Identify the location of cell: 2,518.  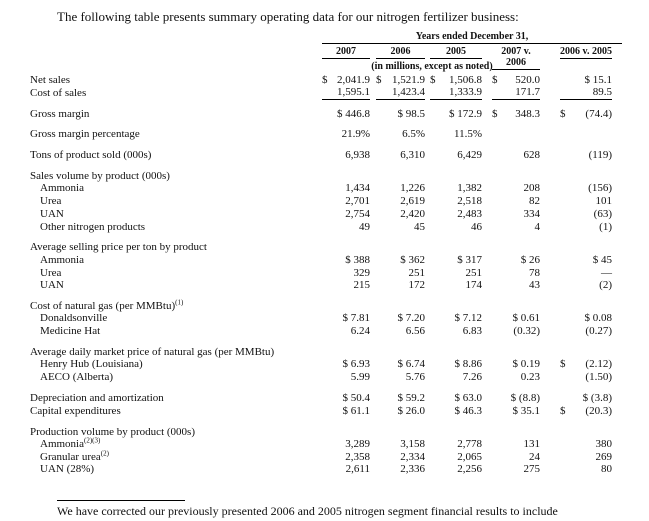
(469, 201).